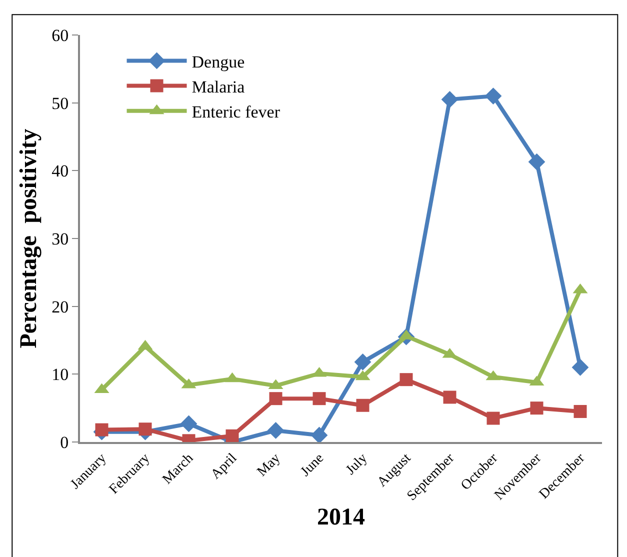 This screenshot has height=557, width=627. I want to click on y-tick-label: 30, so click(60, 238).